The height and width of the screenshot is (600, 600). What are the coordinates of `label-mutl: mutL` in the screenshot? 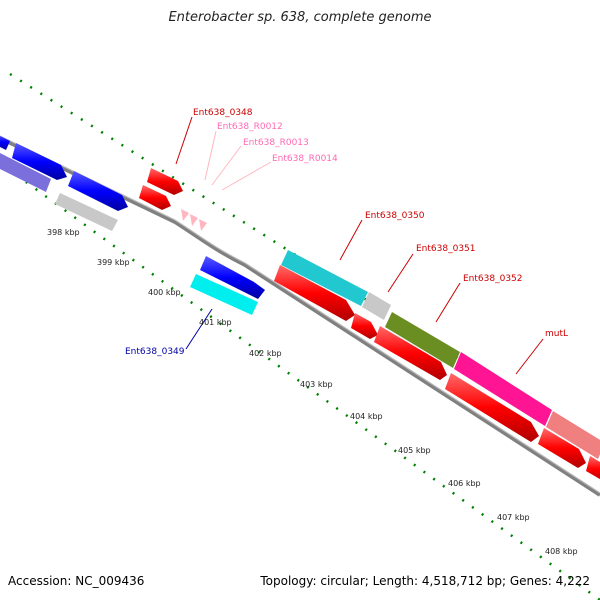 It's located at (556, 334).